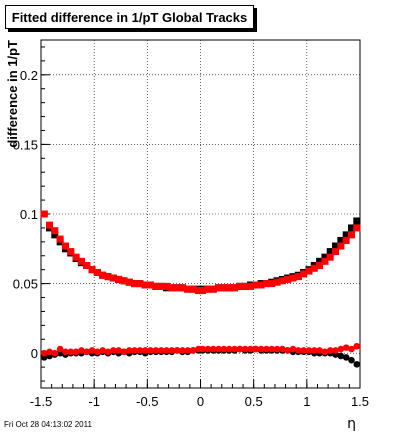 The image size is (400, 433). Describe the element at coordinates (41, 401) in the screenshot. I see `x-tick-label: -1.5` at that location.